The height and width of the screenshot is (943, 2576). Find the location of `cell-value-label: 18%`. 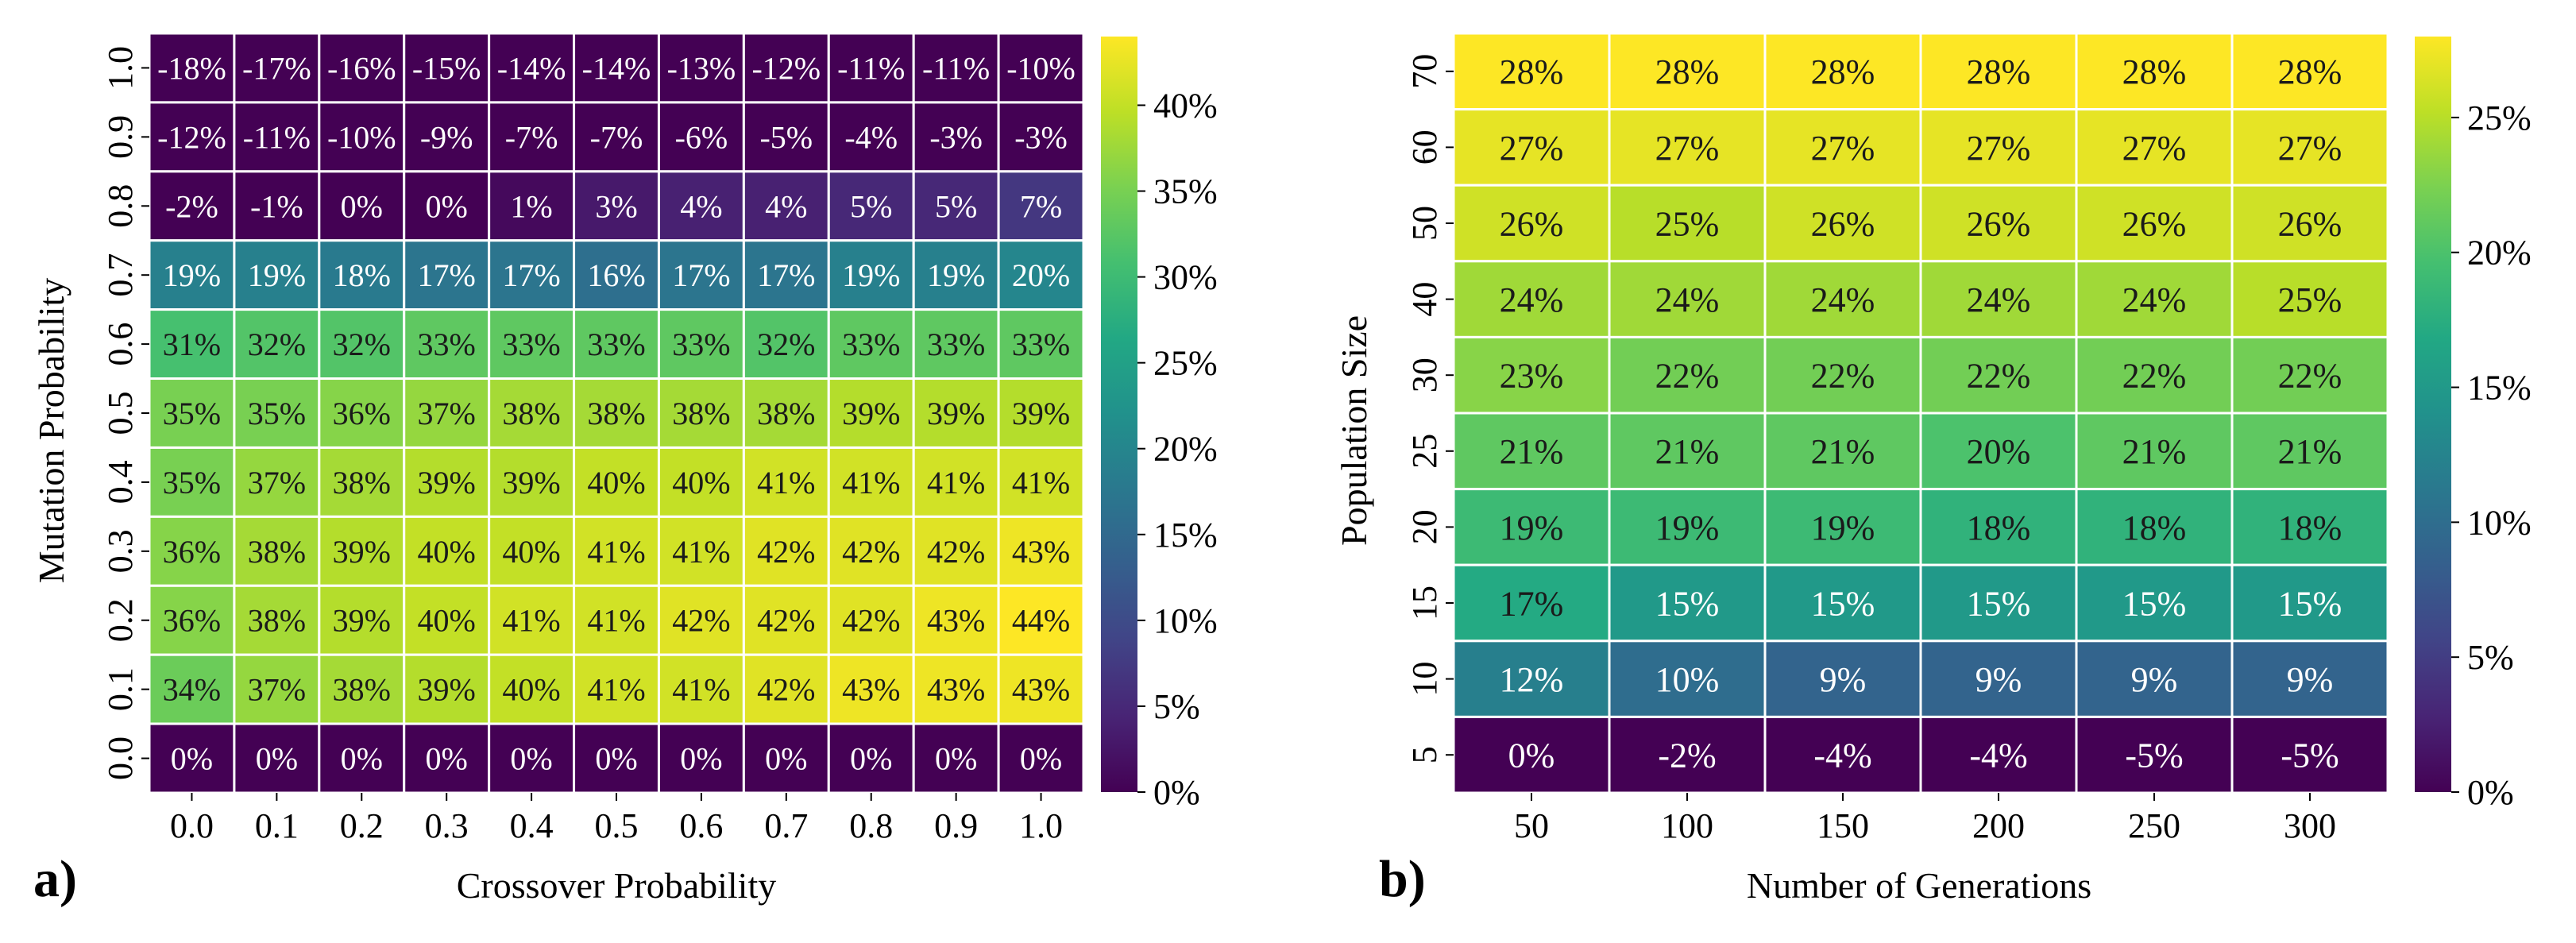

cell-value-label: 18% is located at coordinates (2154, 527).